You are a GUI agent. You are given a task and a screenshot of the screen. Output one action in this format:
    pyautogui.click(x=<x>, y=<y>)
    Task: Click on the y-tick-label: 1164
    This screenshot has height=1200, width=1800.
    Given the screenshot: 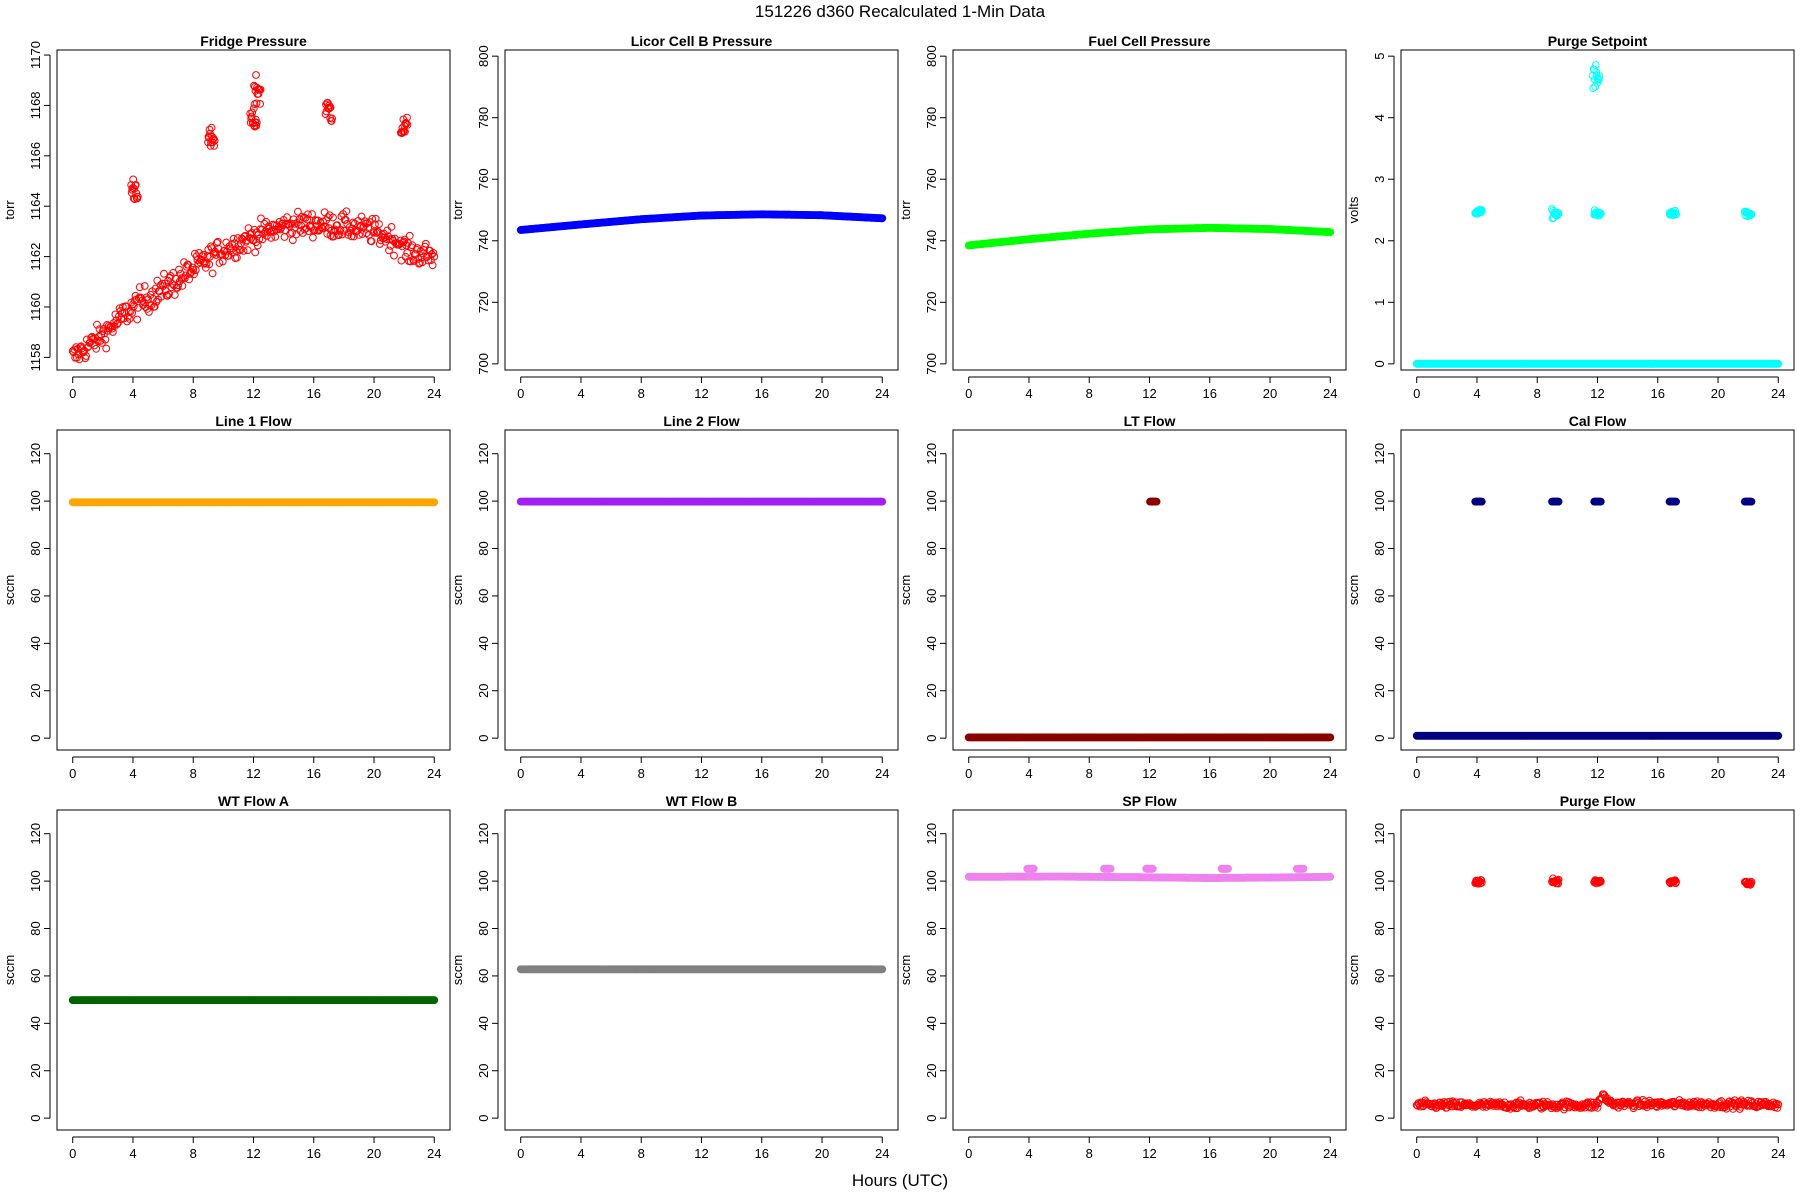 What is the action you would take?
    pyautogui.click(x=35, y=206)
    